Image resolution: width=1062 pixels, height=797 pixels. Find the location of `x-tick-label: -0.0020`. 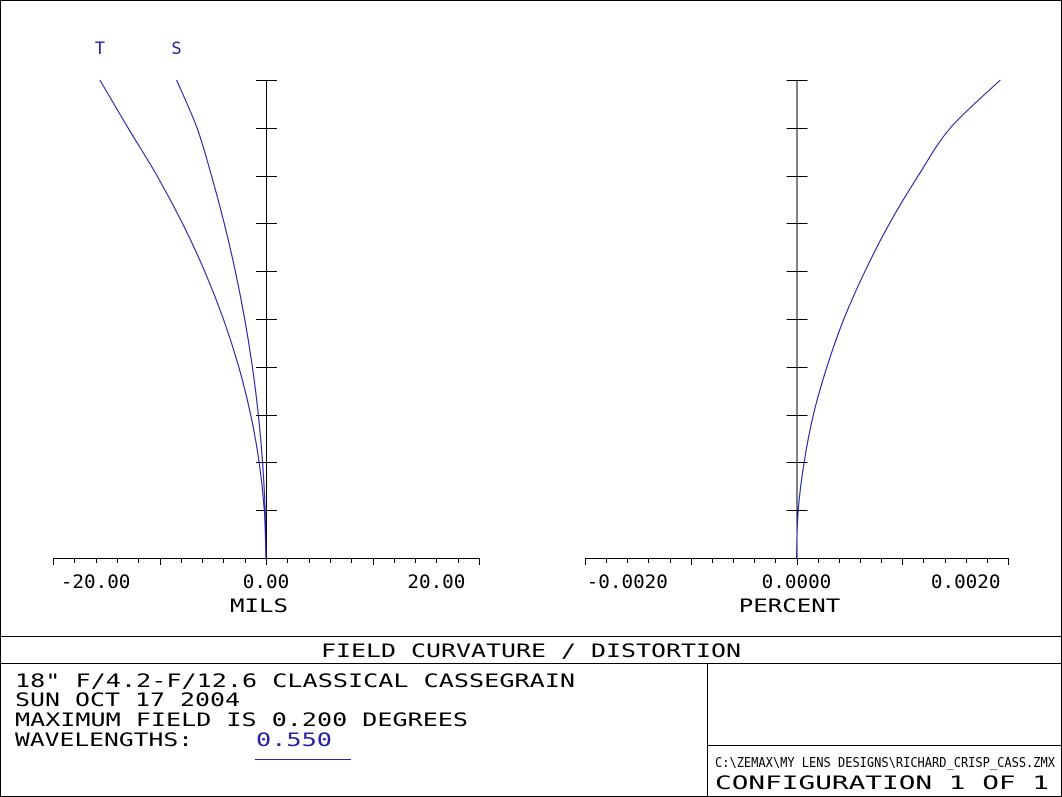

x-tick-label: -0.0020 is located at coordinates (627, 582).